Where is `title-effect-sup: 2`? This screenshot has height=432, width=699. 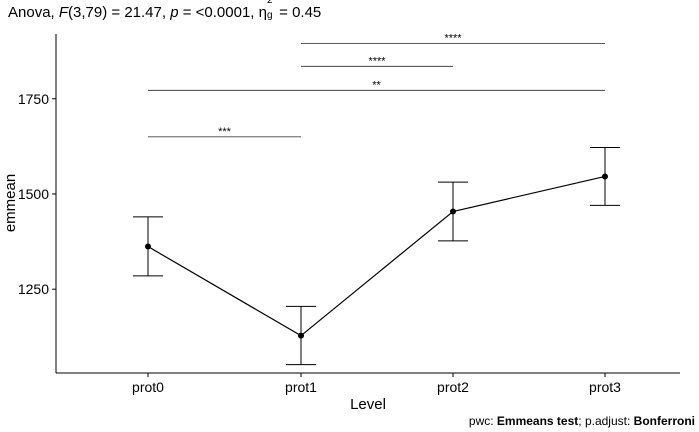 title-effect-sup: 2 is located at coordinates (269, 3).